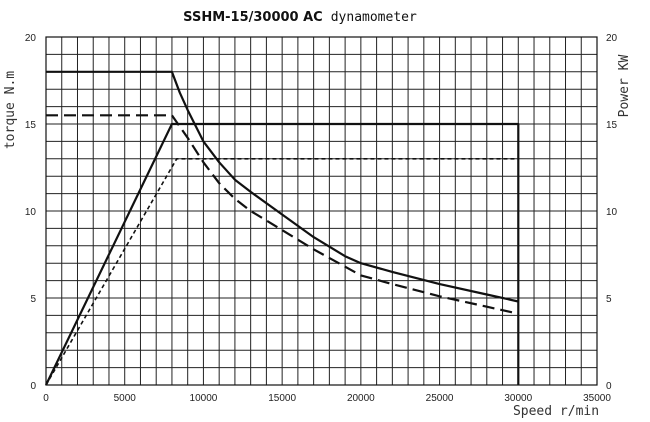 The image size is (650, 422). What do you see at coordinates (46, 398) in the screenshot?
I see `x-tick-label: 0` at bounding box center [46, 398].